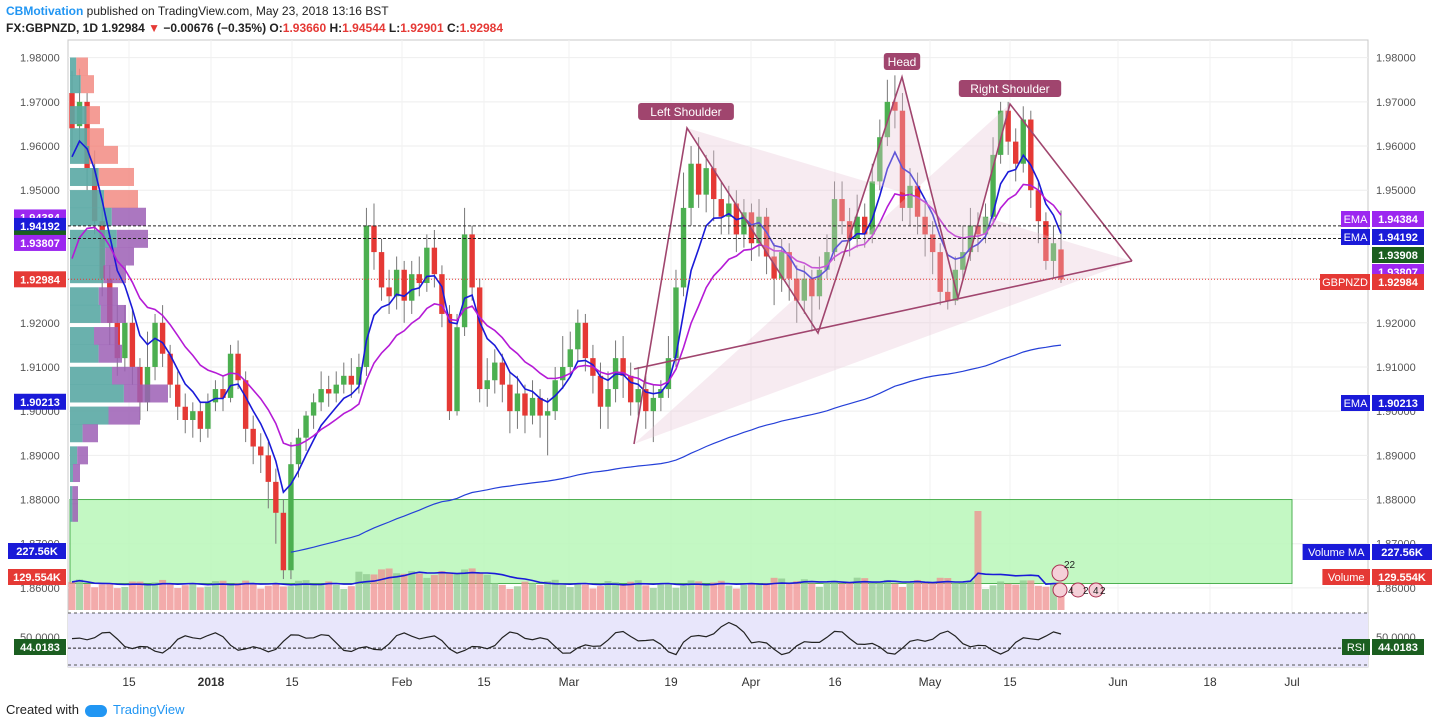  I want to click on y-tick-label-left: 1.89000, so click(40, 456).